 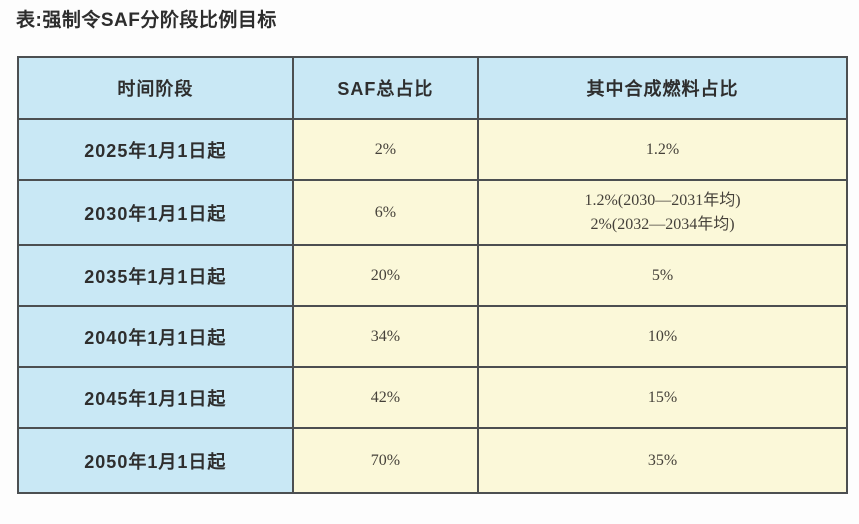 I want to click on synthetic-line-1: 1.2%(2030—2031年均), so click(x=662, y=201).